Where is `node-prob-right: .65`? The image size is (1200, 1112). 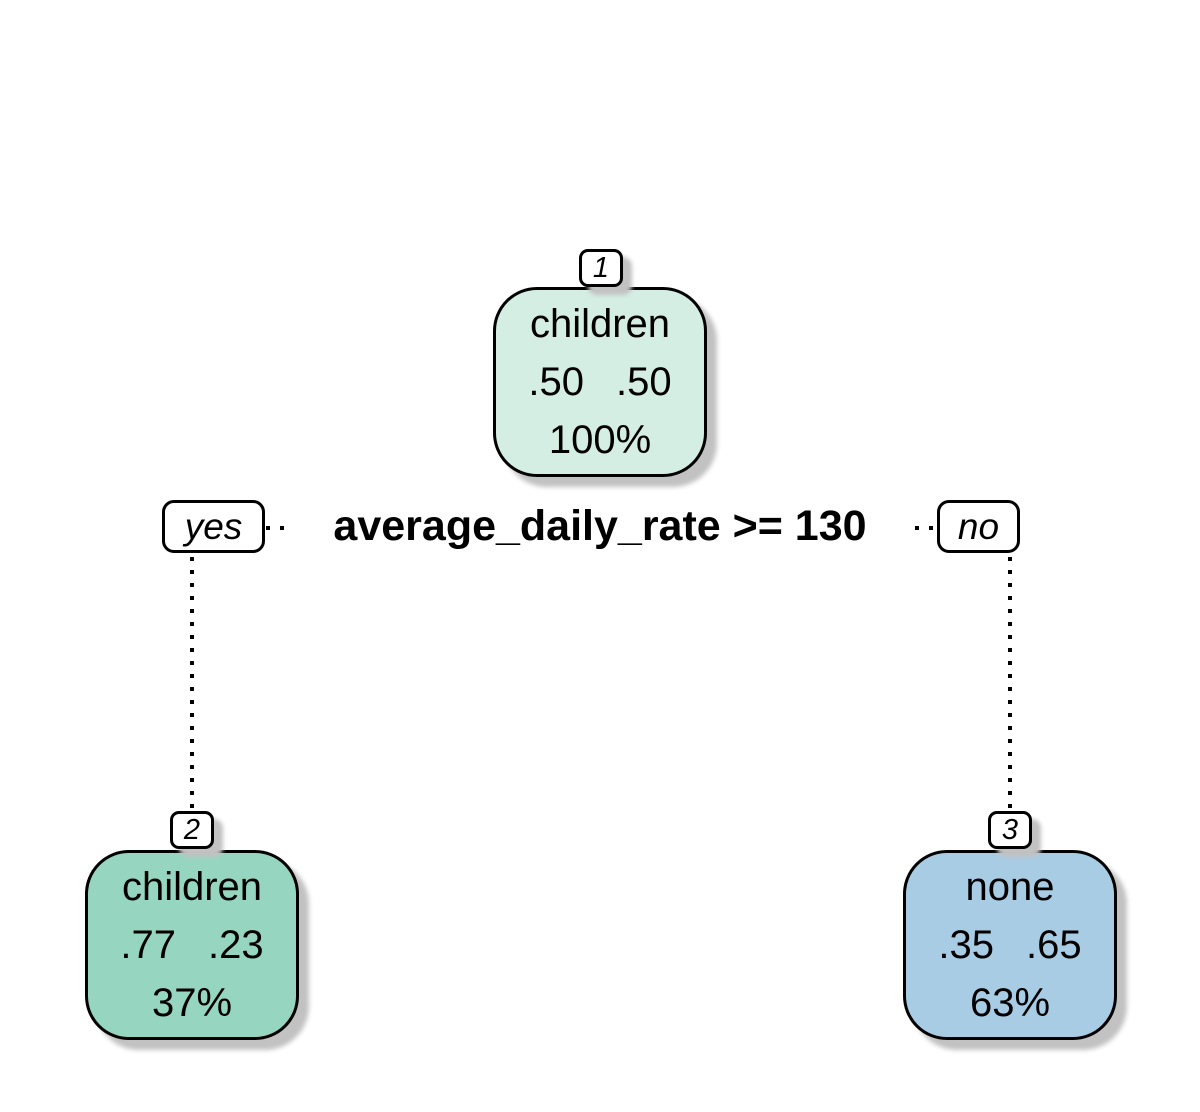
node-prob-right: .65 is located at coordinates (1054, 945).